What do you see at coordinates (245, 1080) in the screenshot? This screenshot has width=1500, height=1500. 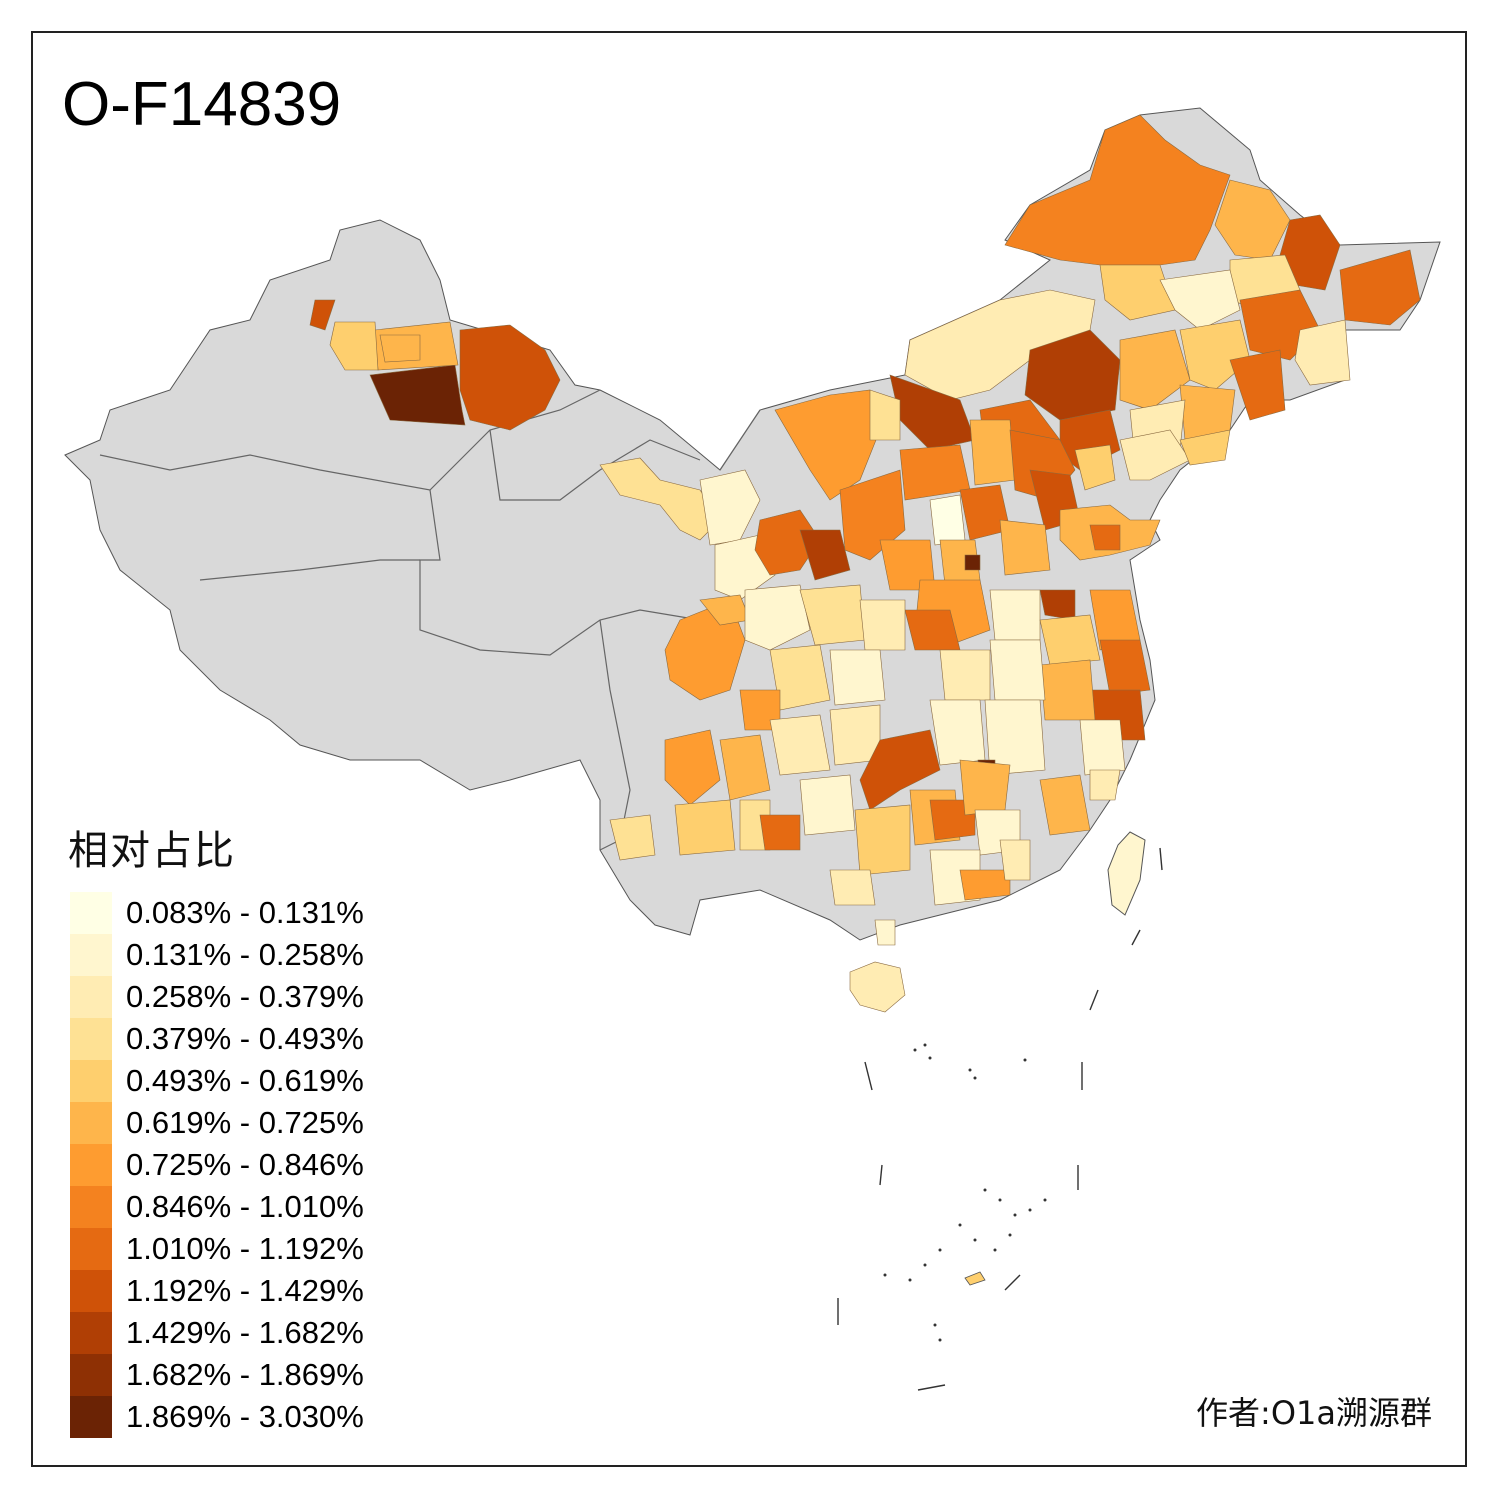 I see `legend-label: 0.493% - 0.619%` at bounding box center [245, 1080].